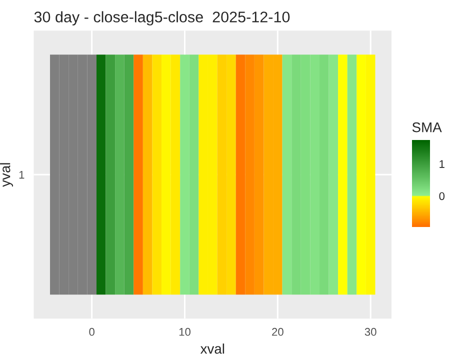 Image resolution: width=450 pixels, height=360 pixels. I want to click on color-bar-label: 1, so click(442, 164).